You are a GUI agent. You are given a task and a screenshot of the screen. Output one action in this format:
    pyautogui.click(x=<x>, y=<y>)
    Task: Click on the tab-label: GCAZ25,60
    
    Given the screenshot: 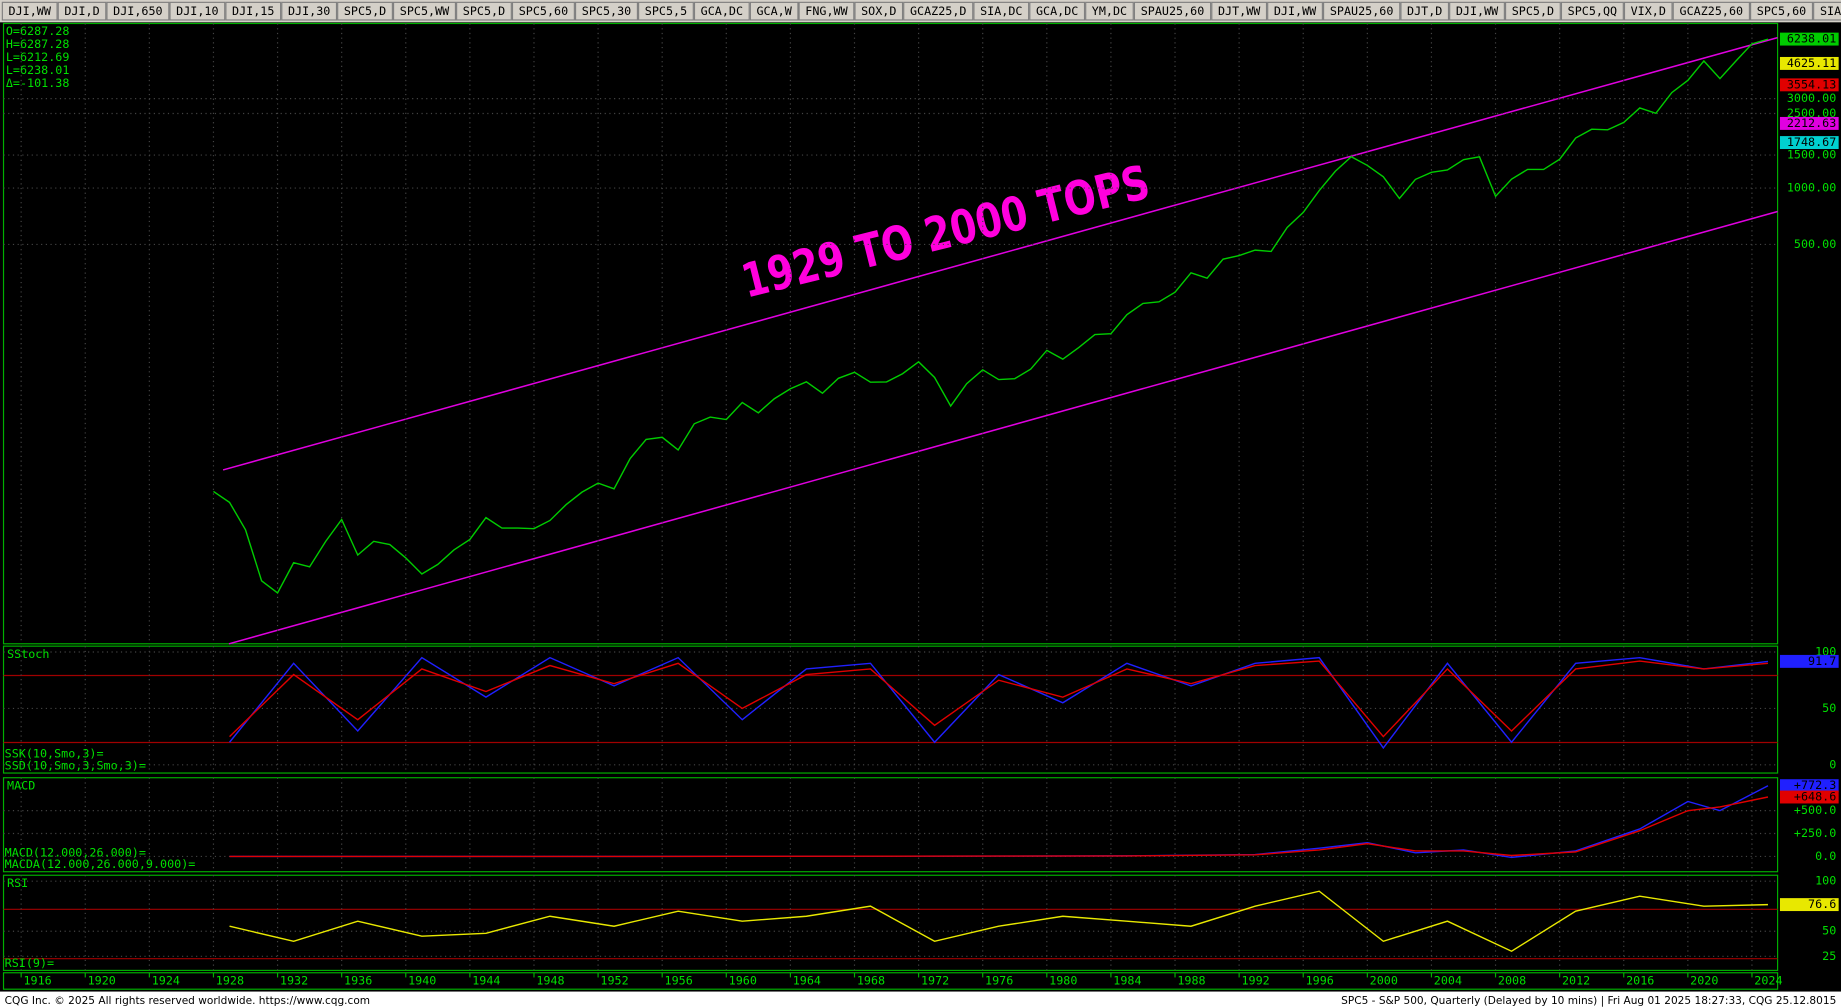 What is the action you would take?
    pyautogui.click(x=1712, y=11)
    